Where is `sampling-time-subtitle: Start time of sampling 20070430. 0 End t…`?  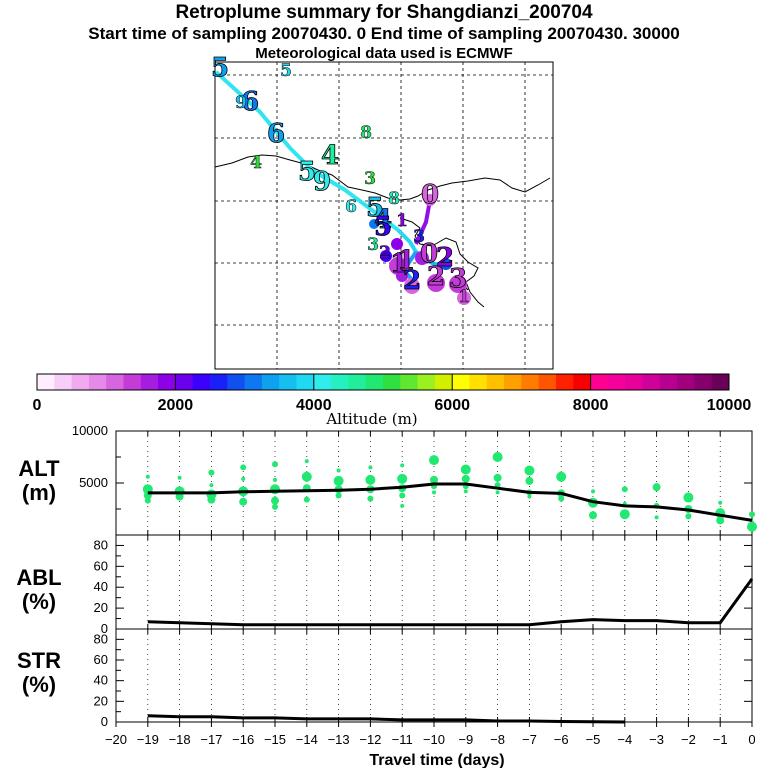 sampling-time-subtitle: Start time of sampling 20070430. 0 End t… is located at coordinates (384, 33).